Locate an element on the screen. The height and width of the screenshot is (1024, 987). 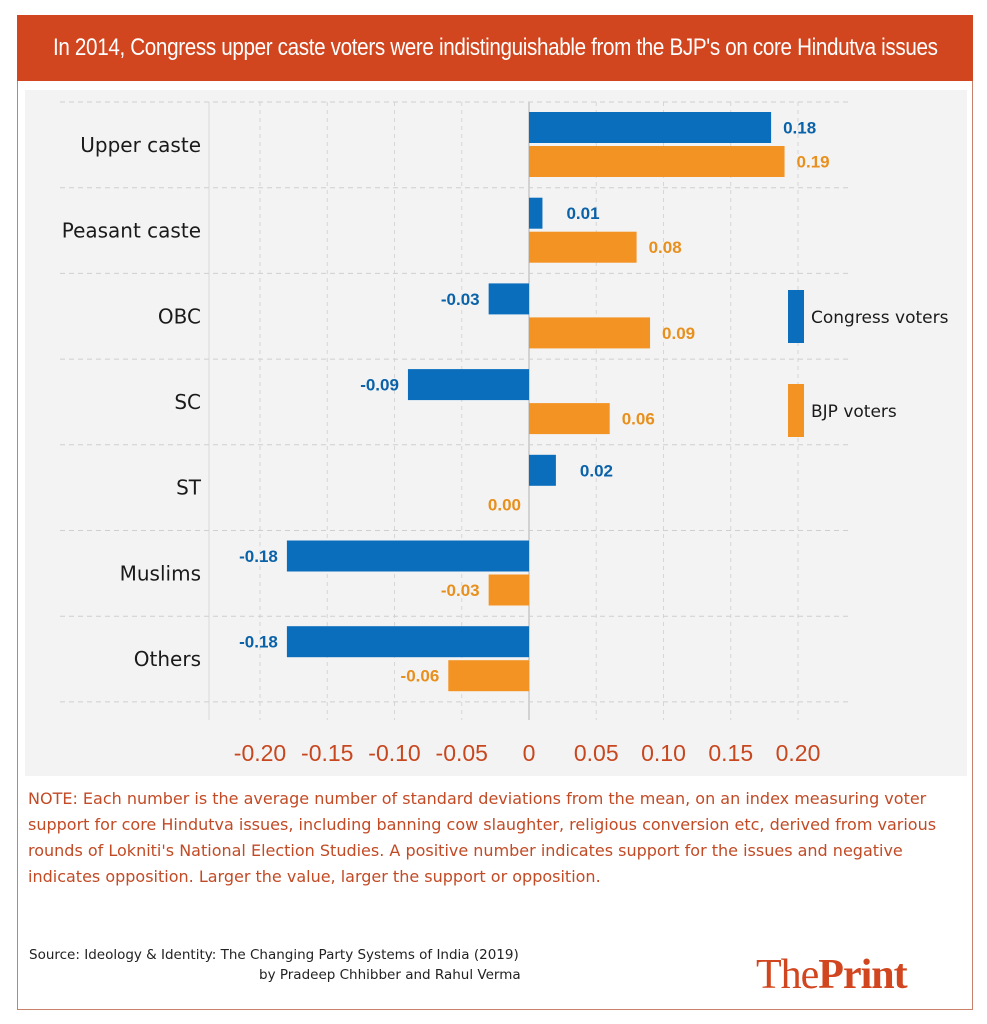
category-label: SC is located at coordinates (187, 402).